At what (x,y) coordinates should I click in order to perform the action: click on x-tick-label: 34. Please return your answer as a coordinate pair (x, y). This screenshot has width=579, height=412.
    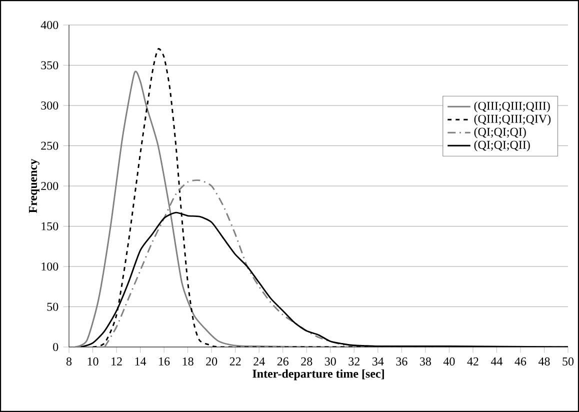
    Looking at the image, I should click on (378, 361).